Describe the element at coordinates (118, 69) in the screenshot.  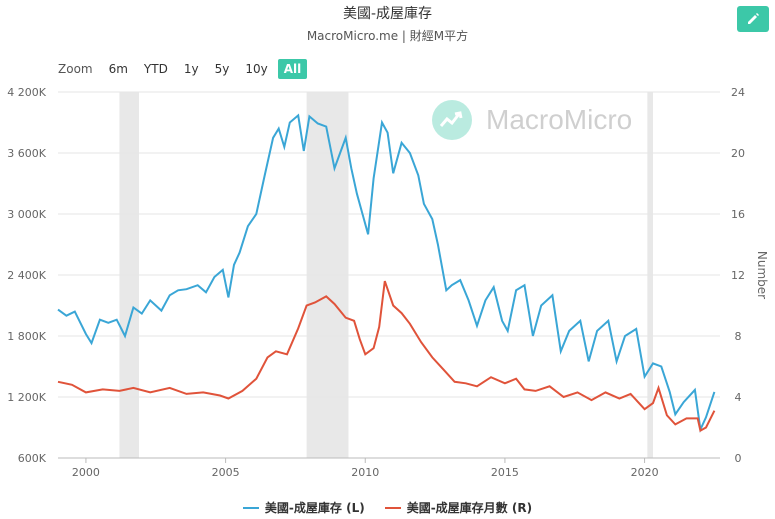
I see `zoom-6m-button: 6m` at that location.